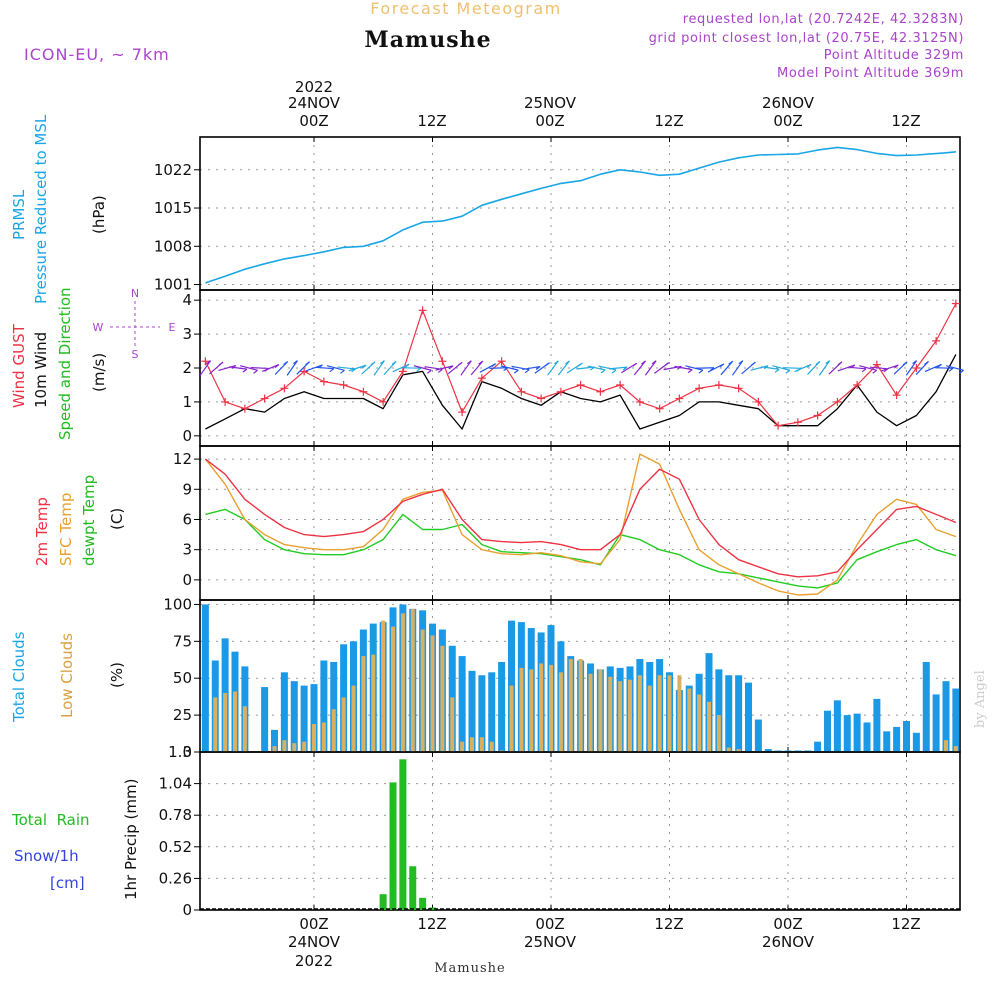 This screenshot has height=1000, width=1000. What do you see at coordinates (870, 73) in the screenshot?
I see `model-altitude: Model Point Altitude 369m` at bounding box center [870, 73].